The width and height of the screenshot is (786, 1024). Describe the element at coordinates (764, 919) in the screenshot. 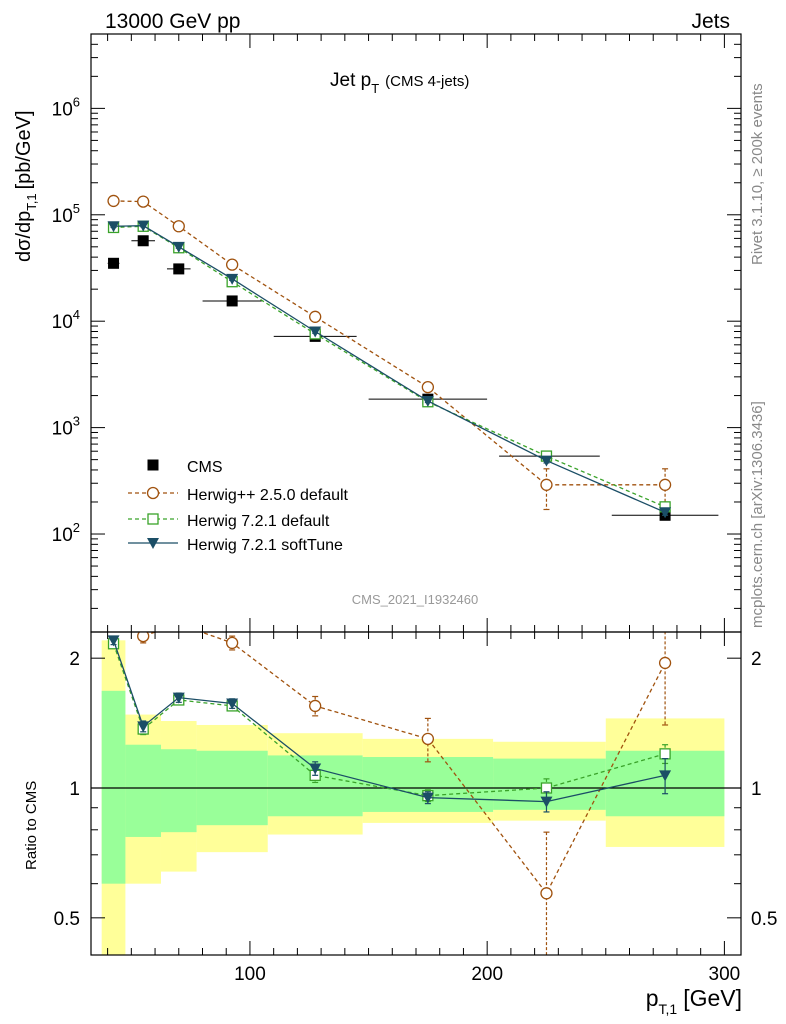

I see `ratio-ytick-label-right: 0.5` at that location.